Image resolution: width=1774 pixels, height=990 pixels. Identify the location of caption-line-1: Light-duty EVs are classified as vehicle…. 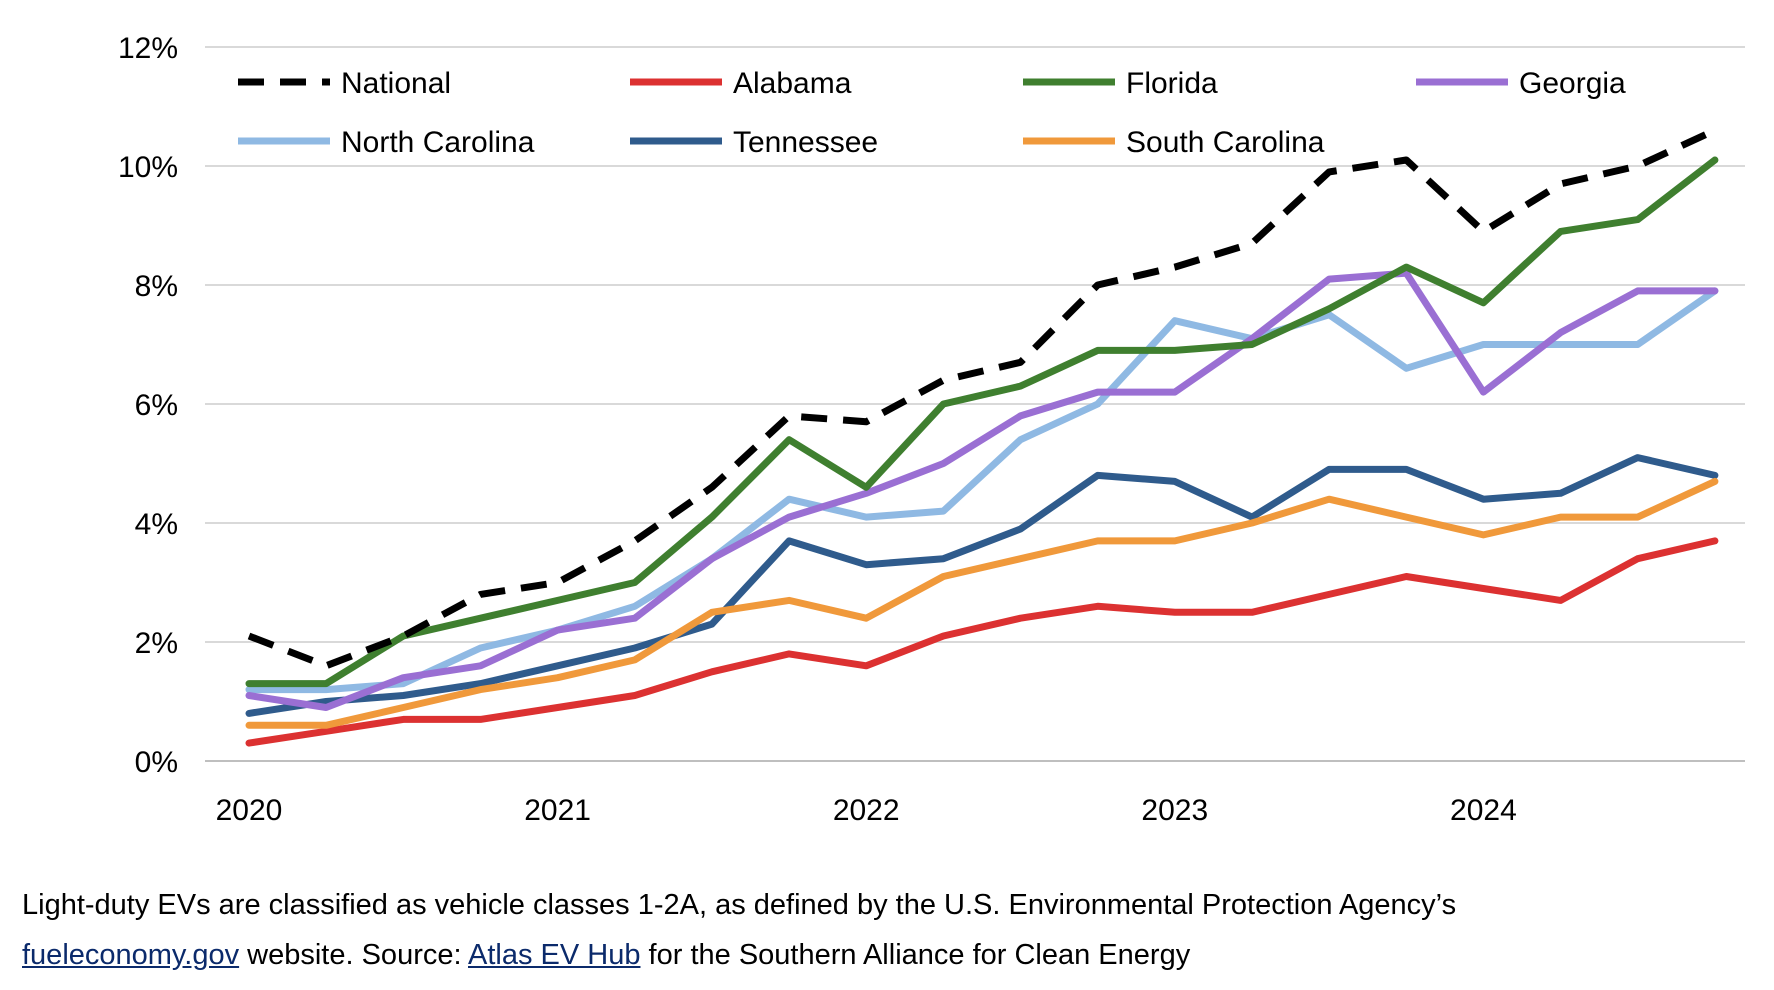
(739, 905).